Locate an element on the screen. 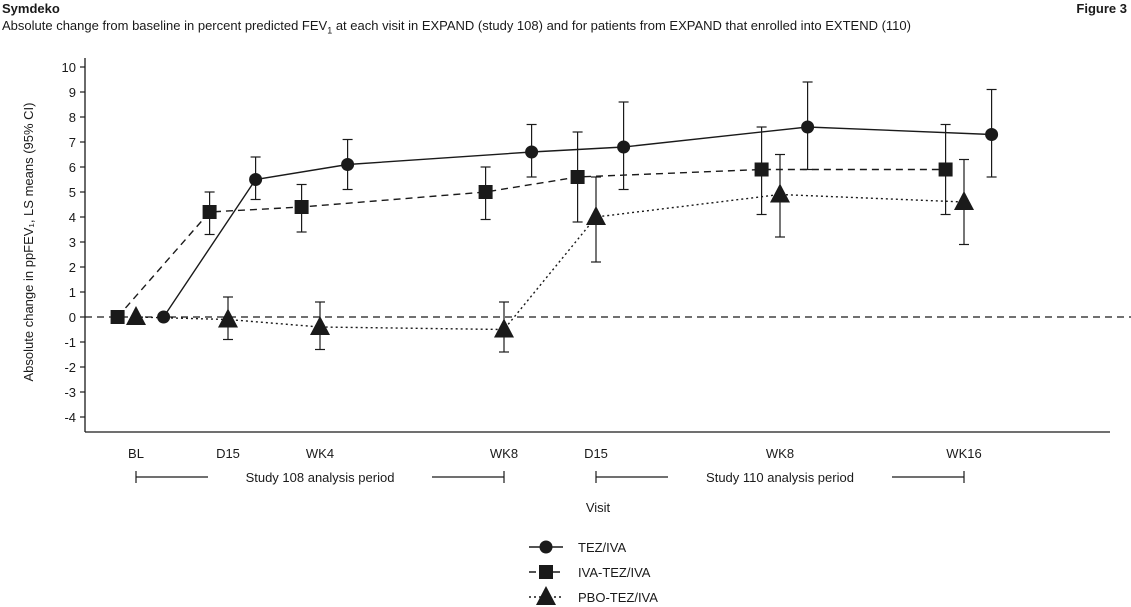  x-tick-label: BL is located at coordinates (136, 453).